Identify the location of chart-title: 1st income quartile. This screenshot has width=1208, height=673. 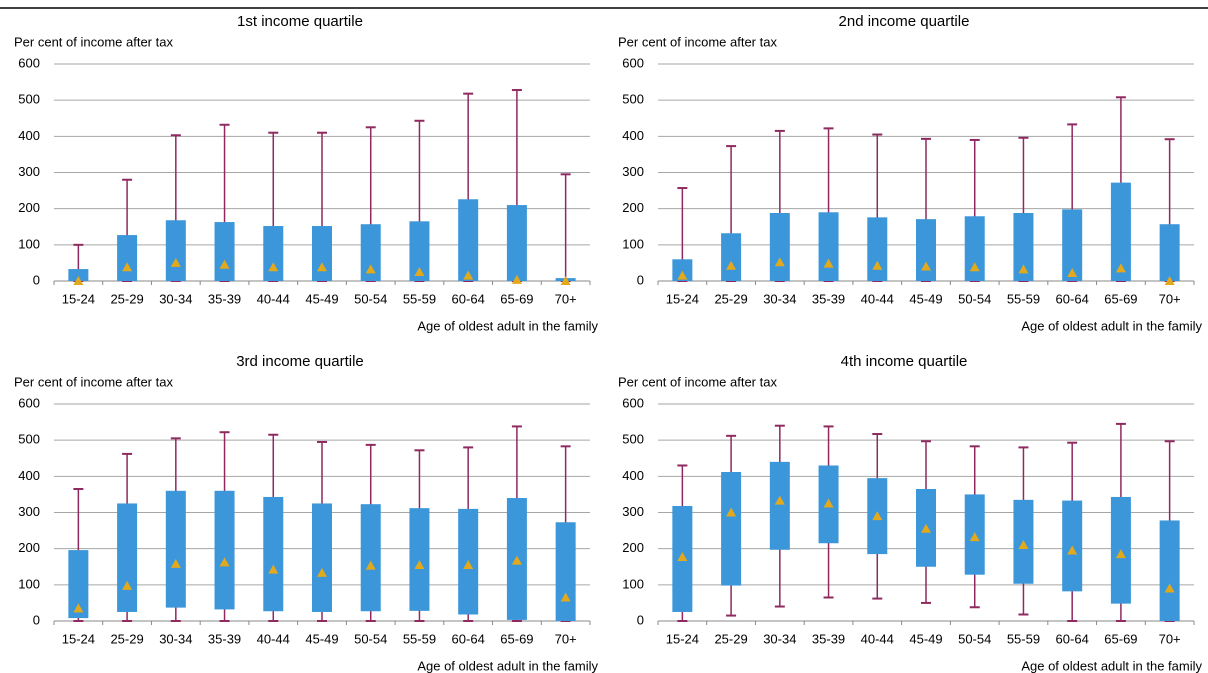
(300, 21).